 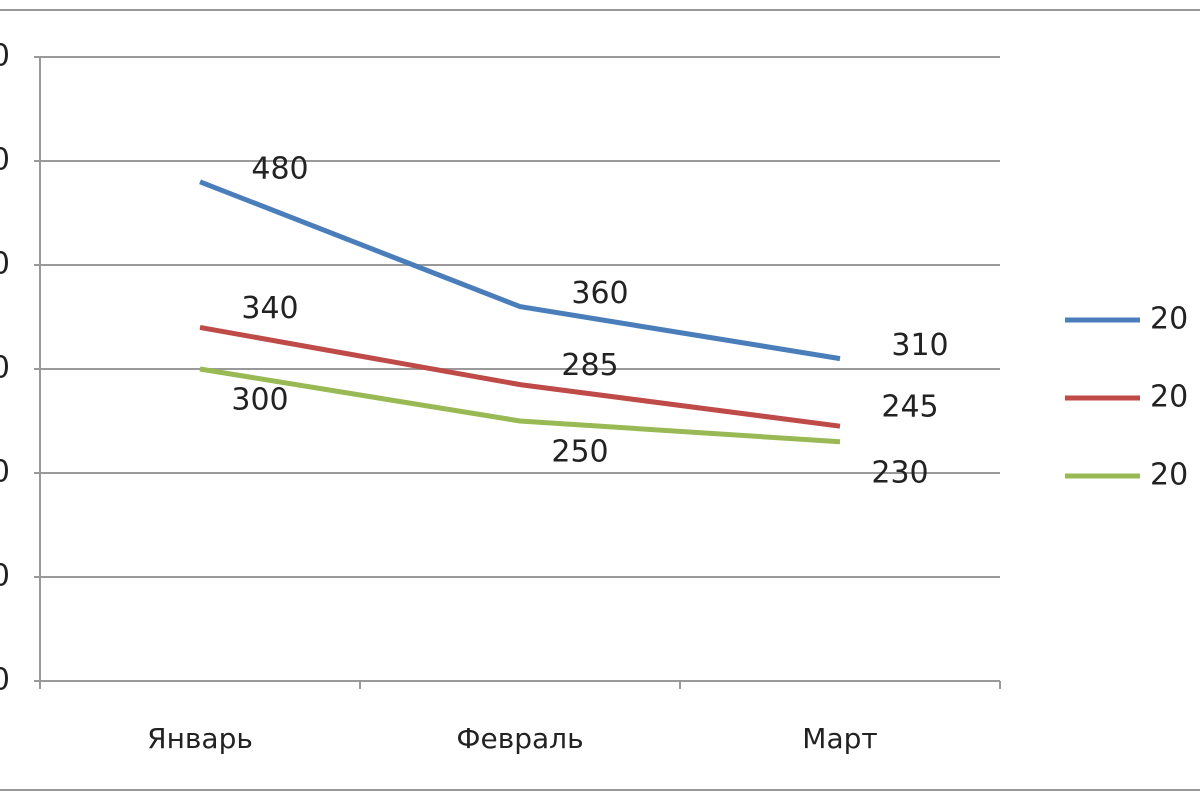 I want to click on y-tick-label: 100, so click(x=5, y=576).